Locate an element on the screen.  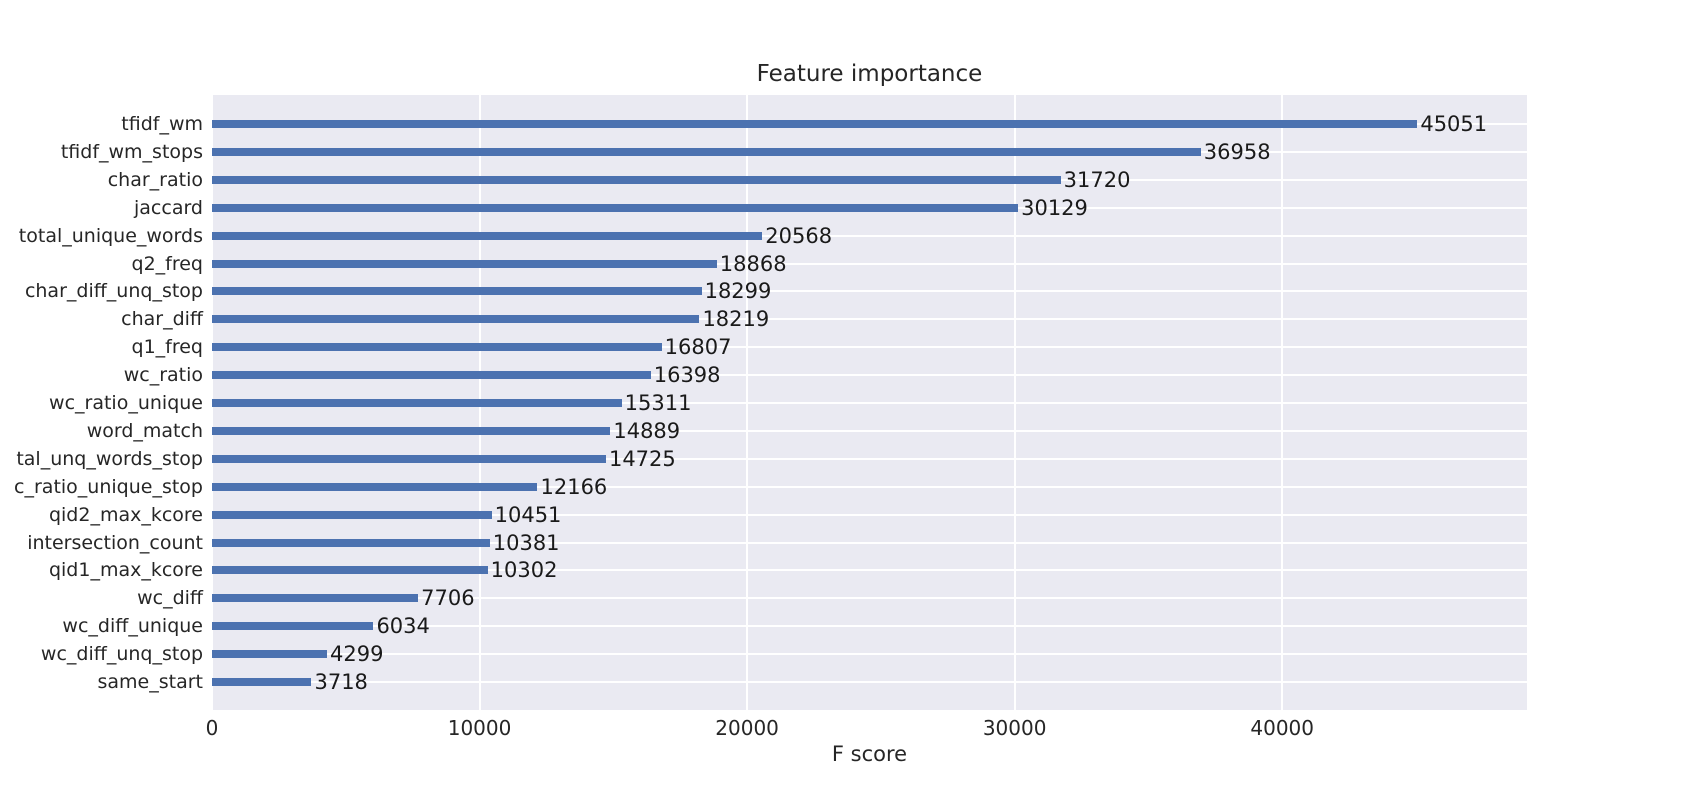
bar-value-label: 30129 is located at coordinates (1054, 207).